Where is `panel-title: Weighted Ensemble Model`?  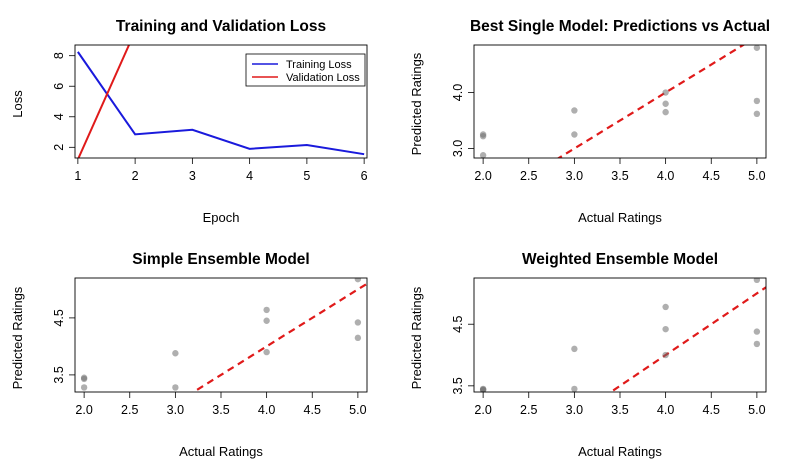
panel-title: Weighted Ensemble Model is located at coordinates (620, 259).